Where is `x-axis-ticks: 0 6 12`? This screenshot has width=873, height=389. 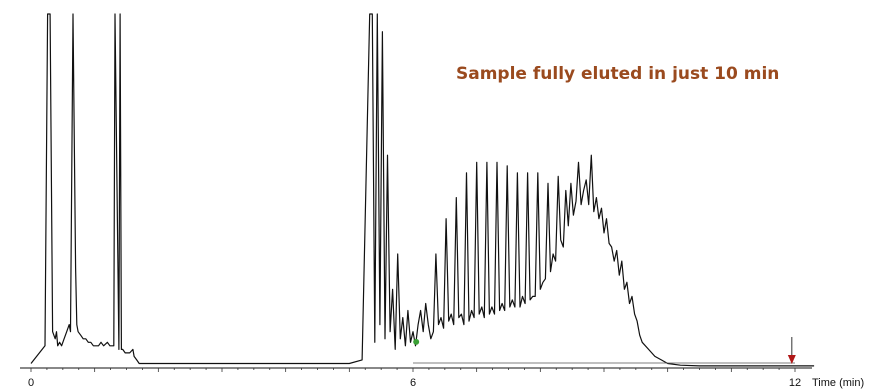
x-axis-ticks: 0 6 12 is located at coordinates (414, 378).